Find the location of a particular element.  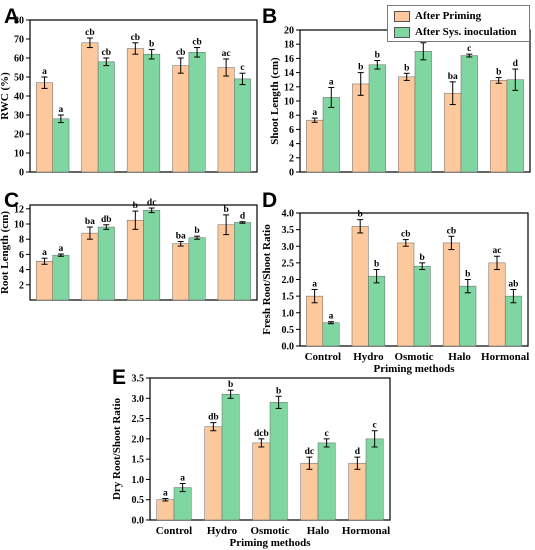

bar-d-s1-c1 is located at coordinates (377, 311).